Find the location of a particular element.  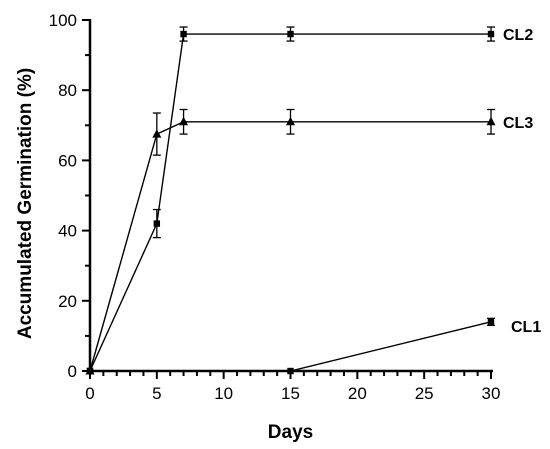

y-tick-label: 80 is located at coordinates (67, 90).